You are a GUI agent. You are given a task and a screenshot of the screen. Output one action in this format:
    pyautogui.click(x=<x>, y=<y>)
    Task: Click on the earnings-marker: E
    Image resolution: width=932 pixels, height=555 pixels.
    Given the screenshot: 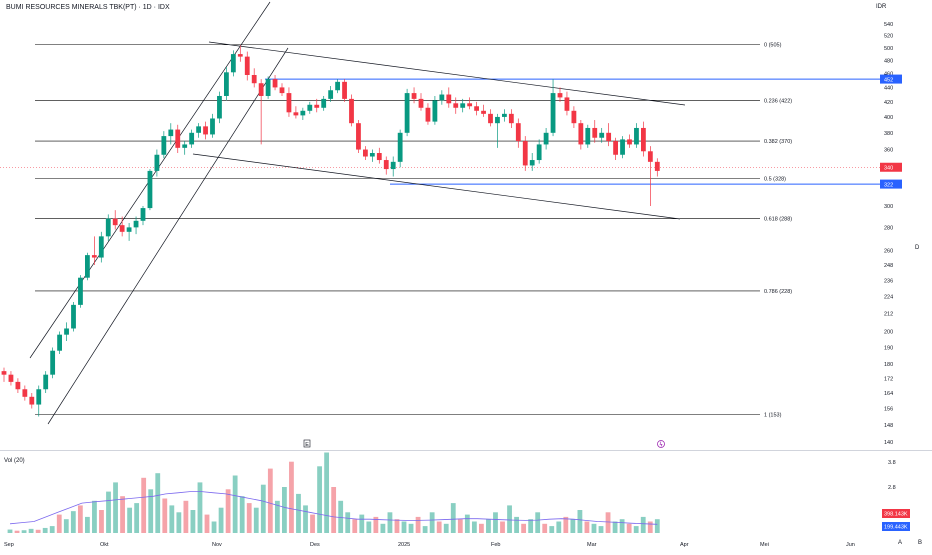 What is the action you would take?
    pyautogui.click(x=307, y=443)
    